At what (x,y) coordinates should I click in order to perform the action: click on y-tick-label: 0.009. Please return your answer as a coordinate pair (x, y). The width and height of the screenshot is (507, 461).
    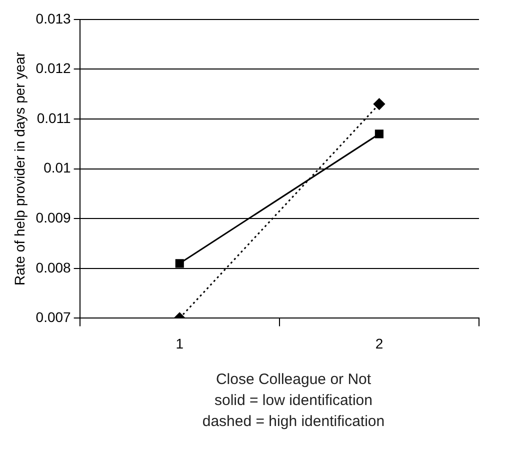
    Looking at the image, I should click on (54, 217).